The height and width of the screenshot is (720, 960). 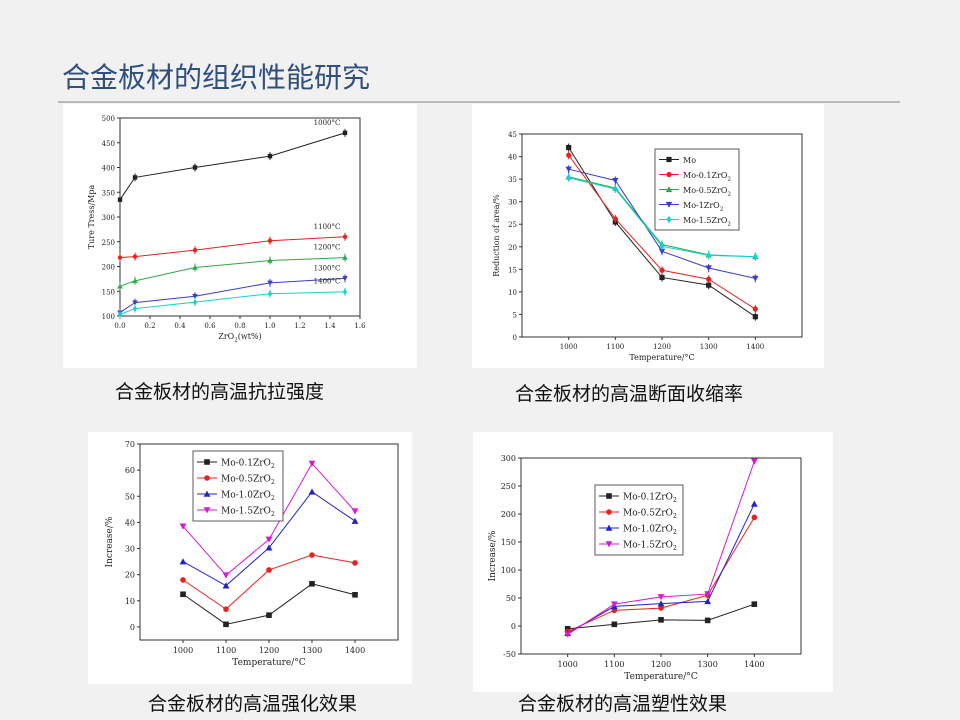 What do you see at coordinates (108, 144) in the screenshot?
I see `y-tick-label: 450` at bounding box center [108, 144].